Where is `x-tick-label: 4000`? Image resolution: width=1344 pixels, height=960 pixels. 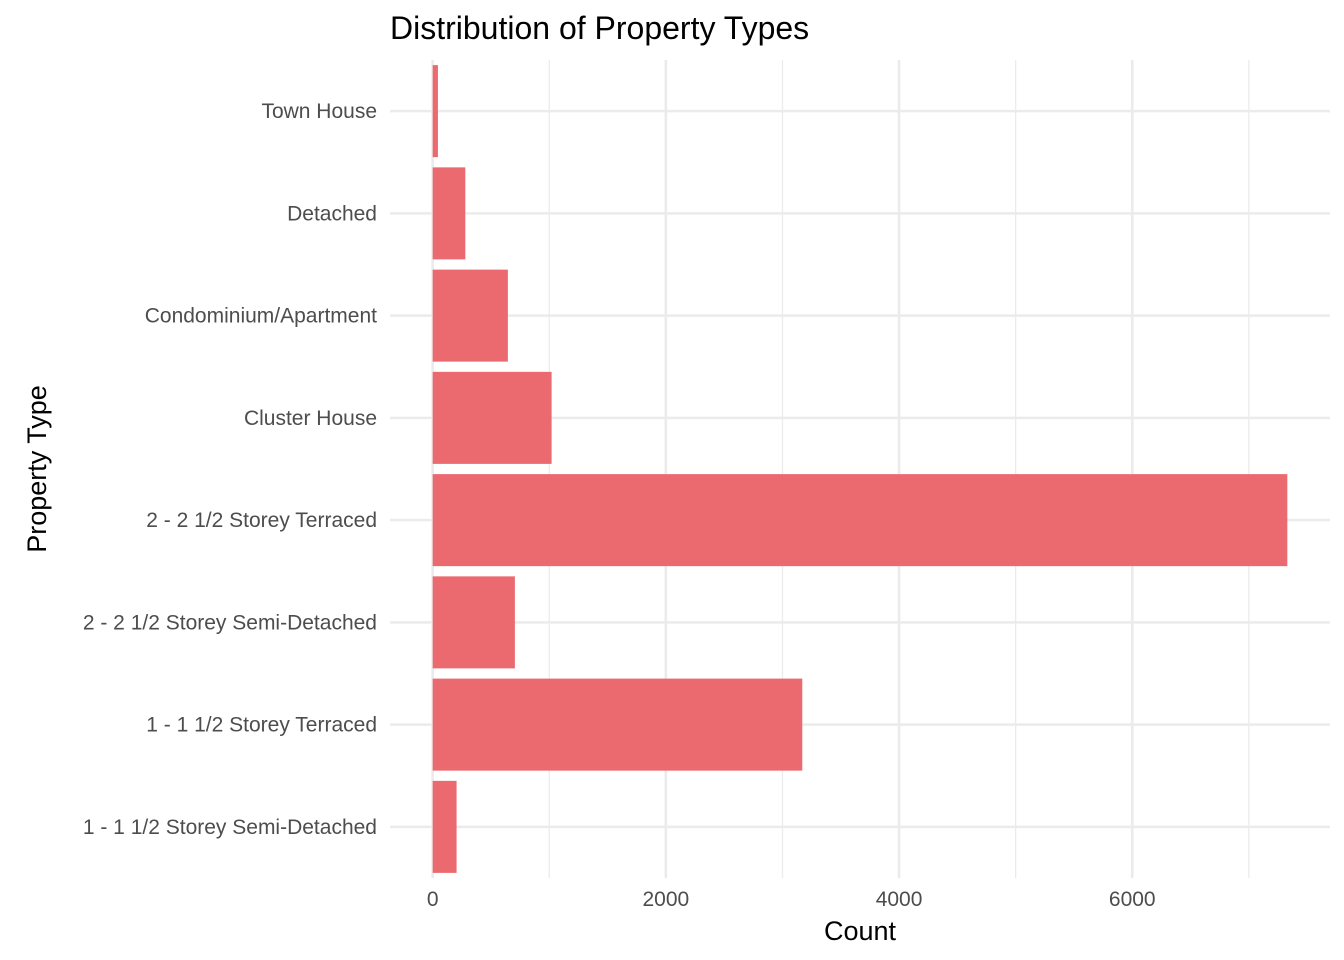 x-tick-label: 4000 is located at coordinates (899, 899).